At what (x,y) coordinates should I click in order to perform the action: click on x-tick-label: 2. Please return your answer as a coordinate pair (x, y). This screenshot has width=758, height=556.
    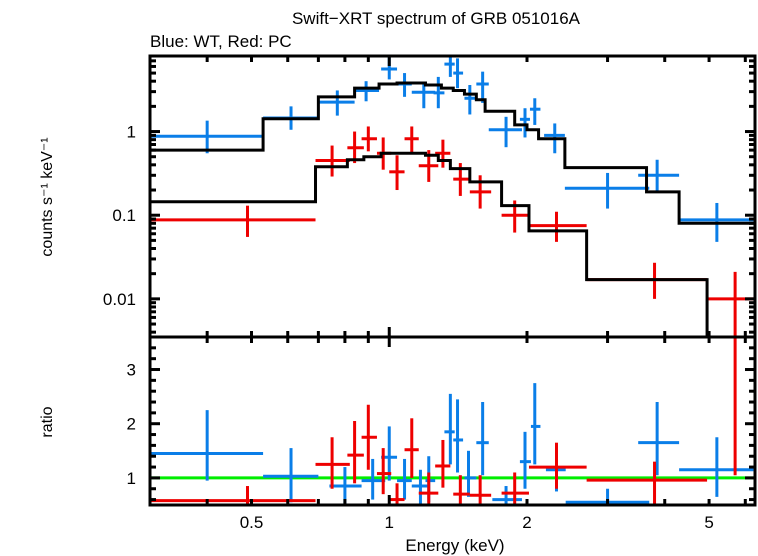
    Looking at the image, I should click on (526, 522).